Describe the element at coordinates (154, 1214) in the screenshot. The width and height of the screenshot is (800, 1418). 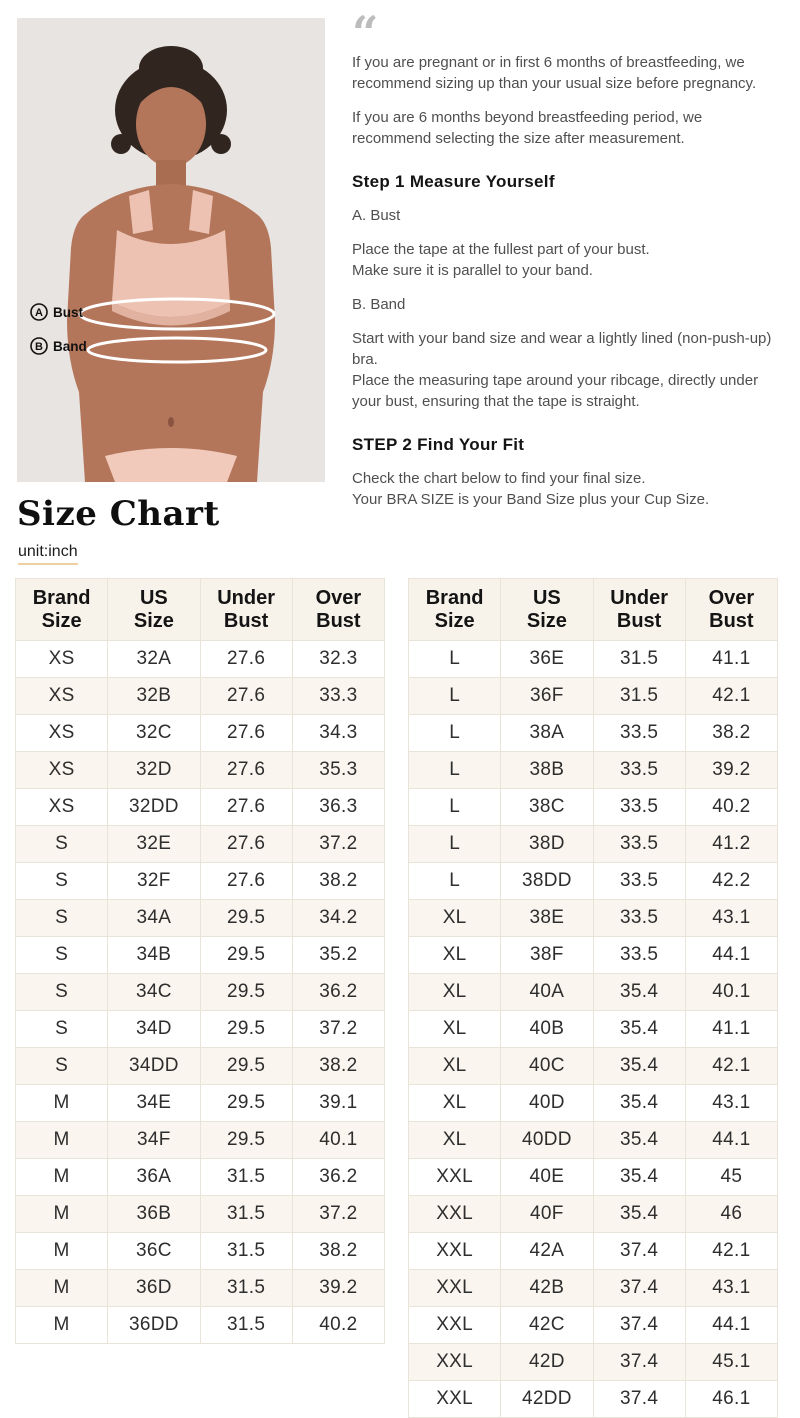
I see `size-cell: 36B` at that location.